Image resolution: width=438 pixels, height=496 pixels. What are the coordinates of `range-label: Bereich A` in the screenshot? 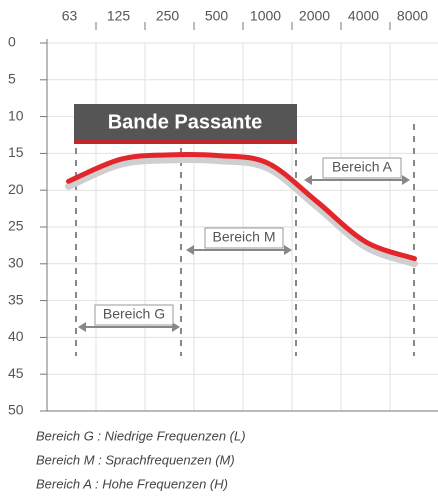 It's located at (362, 167).